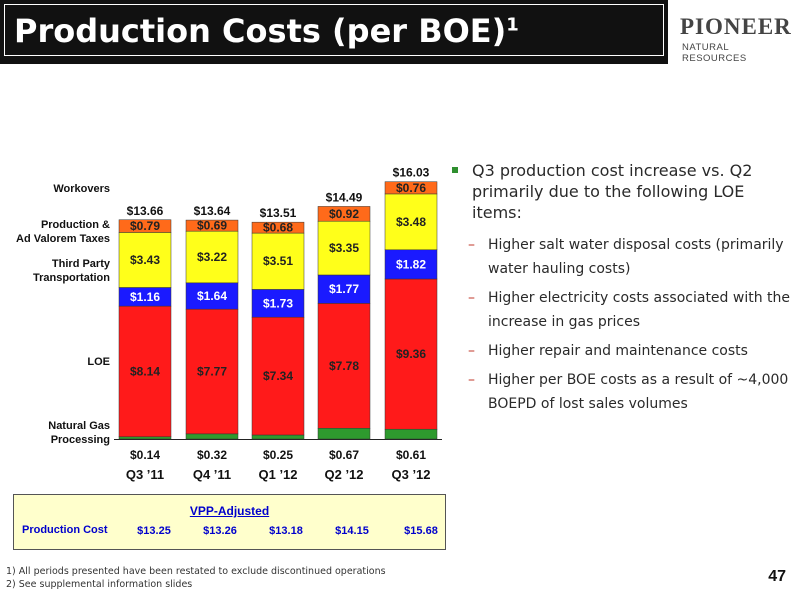  What do you see at coordinates (80, 440) in the screenshot?
I see `series-label: Processing` at bounding box center [80, 440].